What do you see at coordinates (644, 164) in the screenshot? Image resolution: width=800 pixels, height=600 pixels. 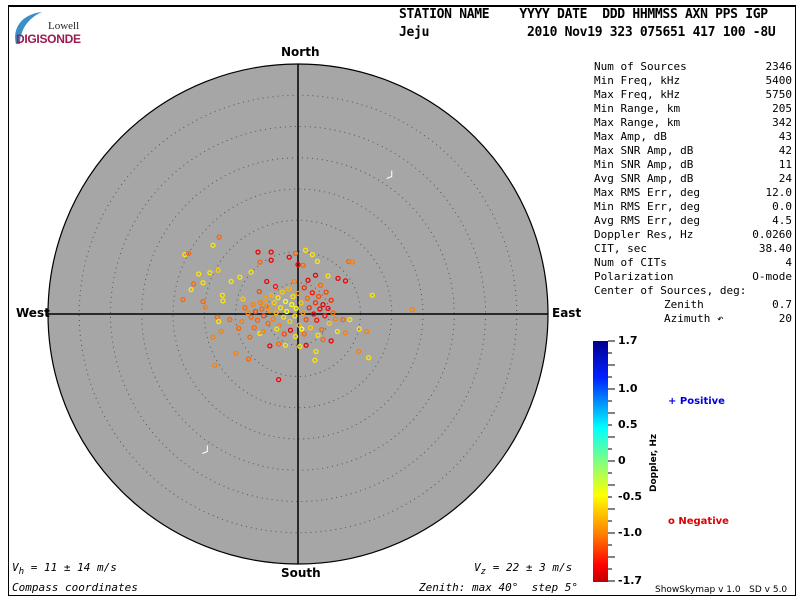 I see `stat-label: Min SNR Amp, dB` at bounding box center [644, 164].